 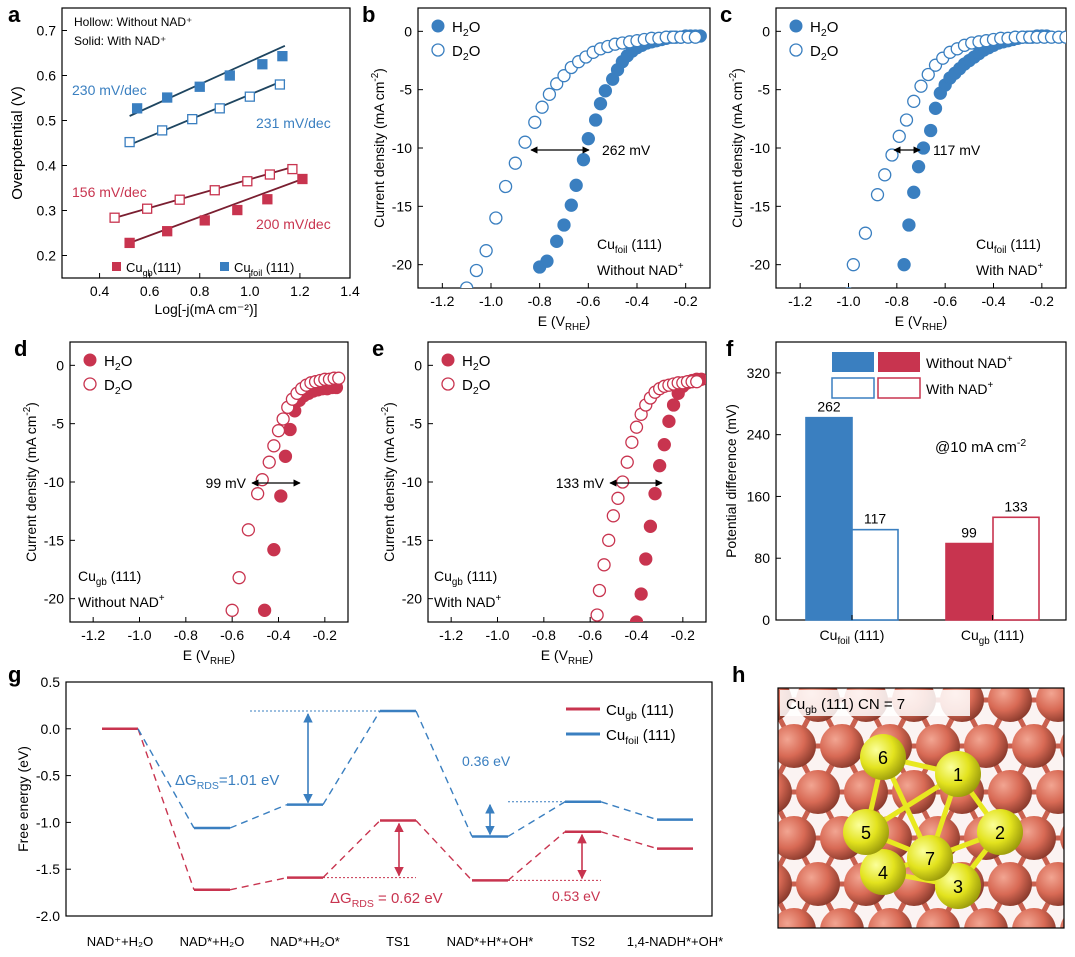 What do you see at coordinates (51, 682) in the screenshot?
I see `y-tick-label: 0.5` at bounding box center [51, 682].